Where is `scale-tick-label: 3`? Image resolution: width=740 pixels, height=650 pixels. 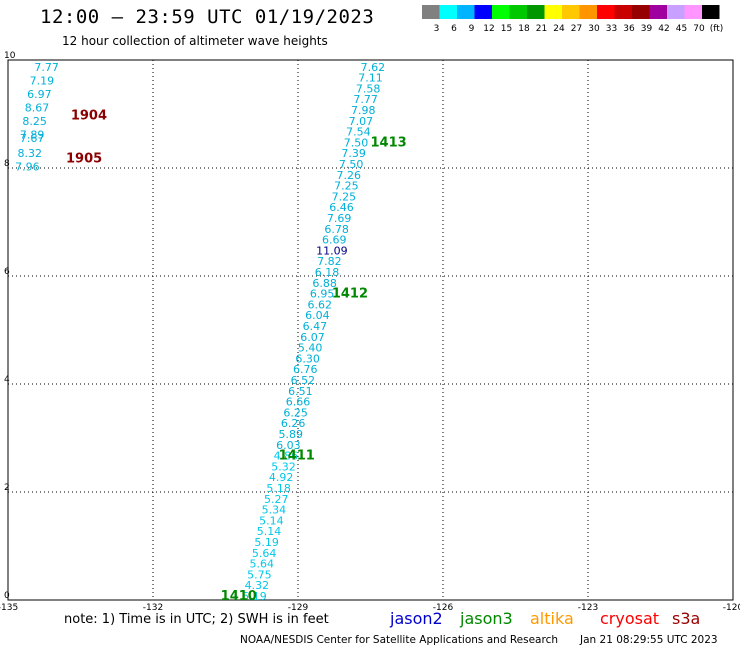 scale-tick-label: 3 is located at coordinates (437, 29).